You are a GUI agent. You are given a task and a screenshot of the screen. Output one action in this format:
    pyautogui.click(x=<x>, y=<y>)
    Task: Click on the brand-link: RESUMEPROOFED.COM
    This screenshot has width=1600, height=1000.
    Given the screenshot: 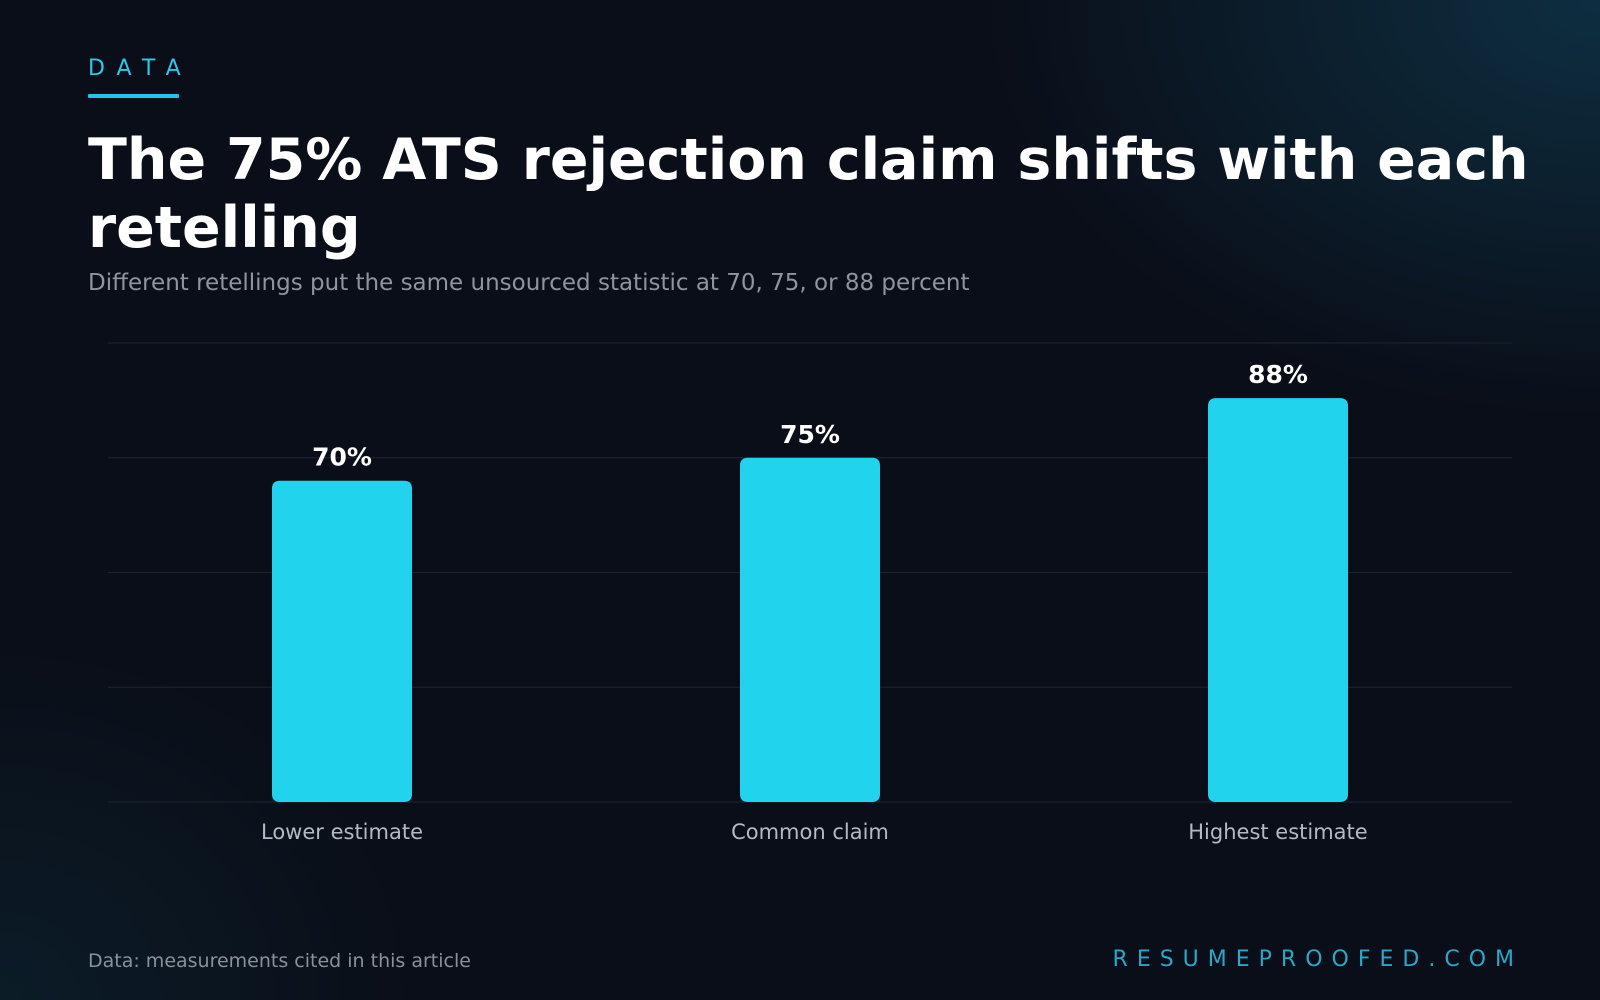 What is the action you would take?
    pyautogui.click(x=1317, y=959)
    